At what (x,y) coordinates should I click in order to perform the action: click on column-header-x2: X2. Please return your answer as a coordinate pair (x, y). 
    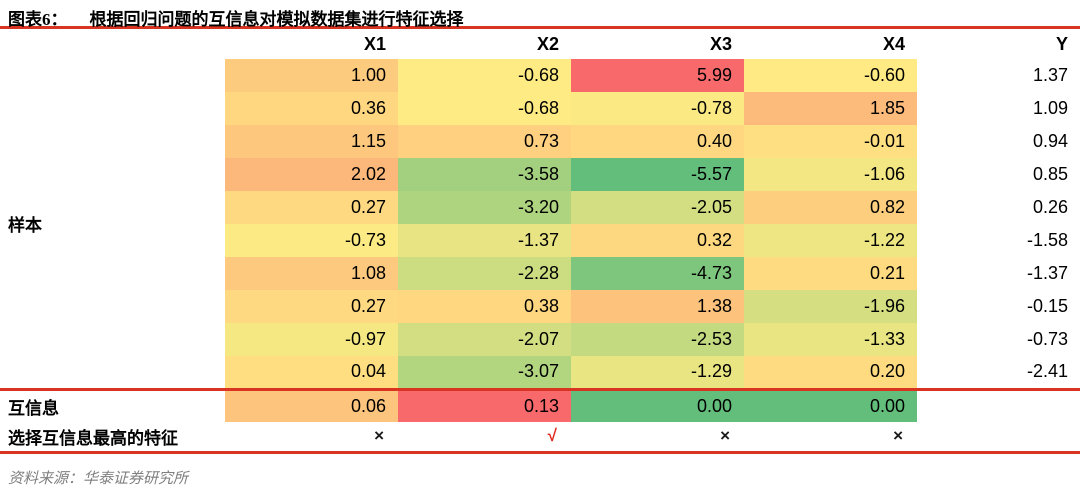
    Looking at the image, I should click on (547, 43).